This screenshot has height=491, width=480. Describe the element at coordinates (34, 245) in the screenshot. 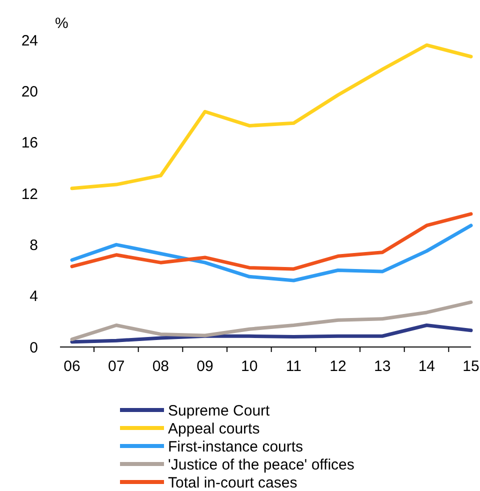

I see `y-tick-label: 8` at that location.